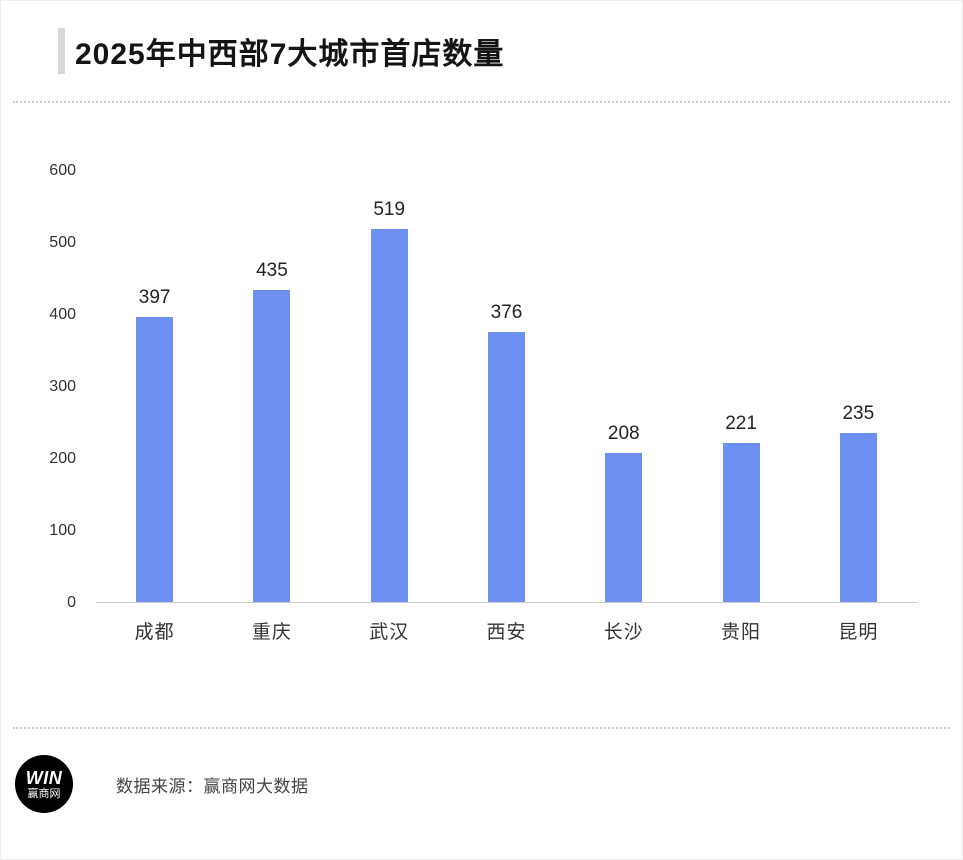  Describe the element at coordinates (61, 51) in the screenshot. I see `title-accent-bar` at that location.